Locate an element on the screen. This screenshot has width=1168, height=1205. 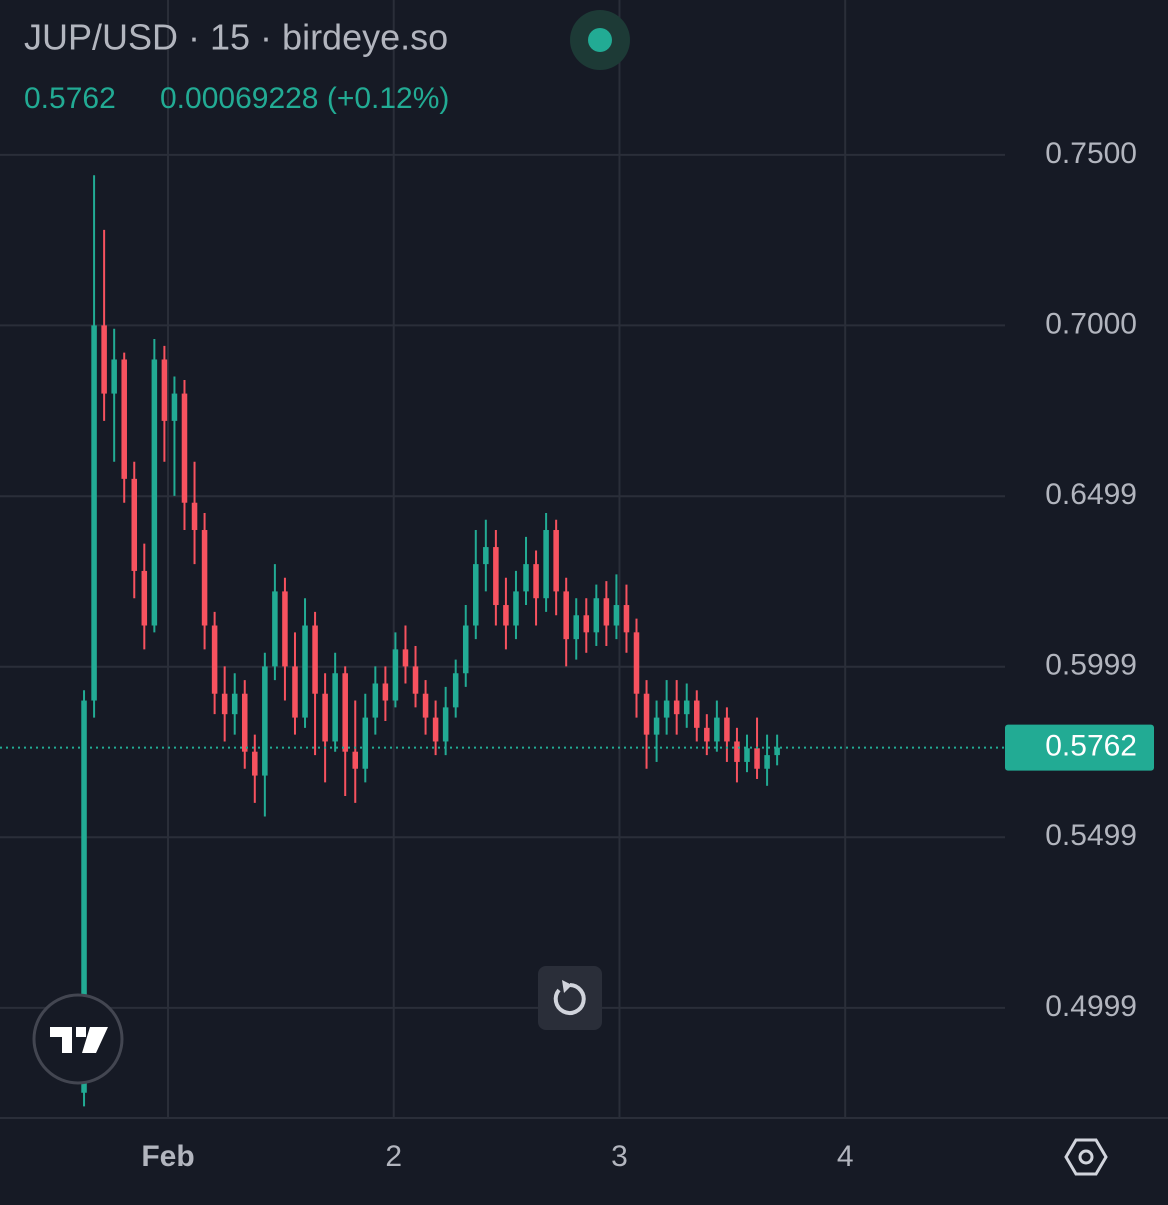
last-price-badge is located at coordinates (1079, 747).